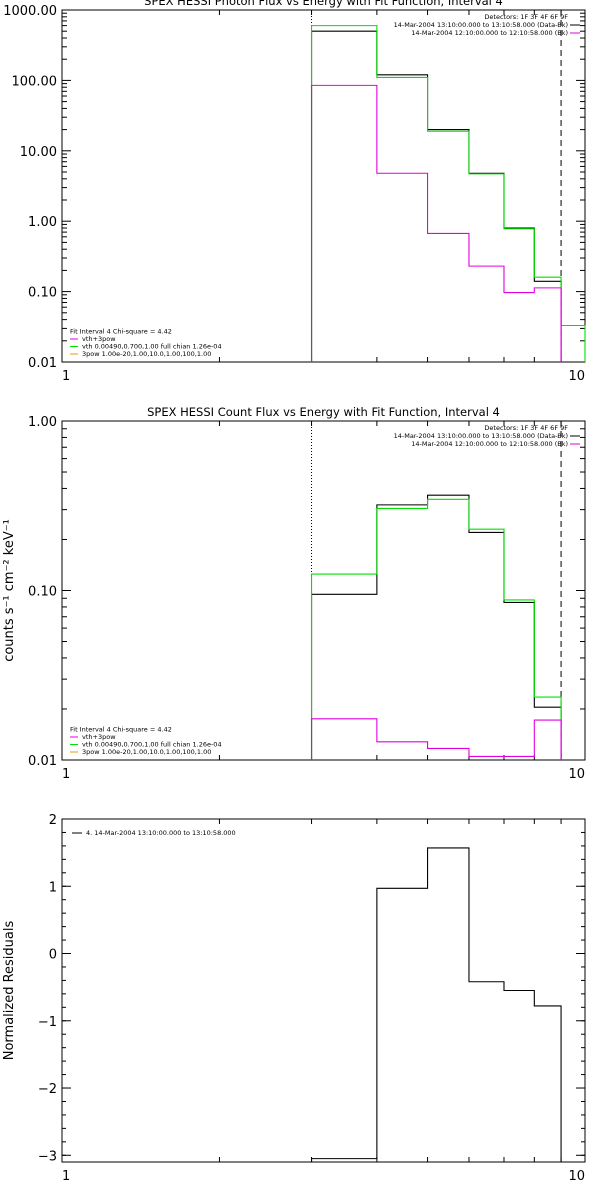 The width and height of the screenshot is (600, 1200). Describe the element at coordinates (53, 820) in the screenshot. I see `y-tick-label: 2` at that location.